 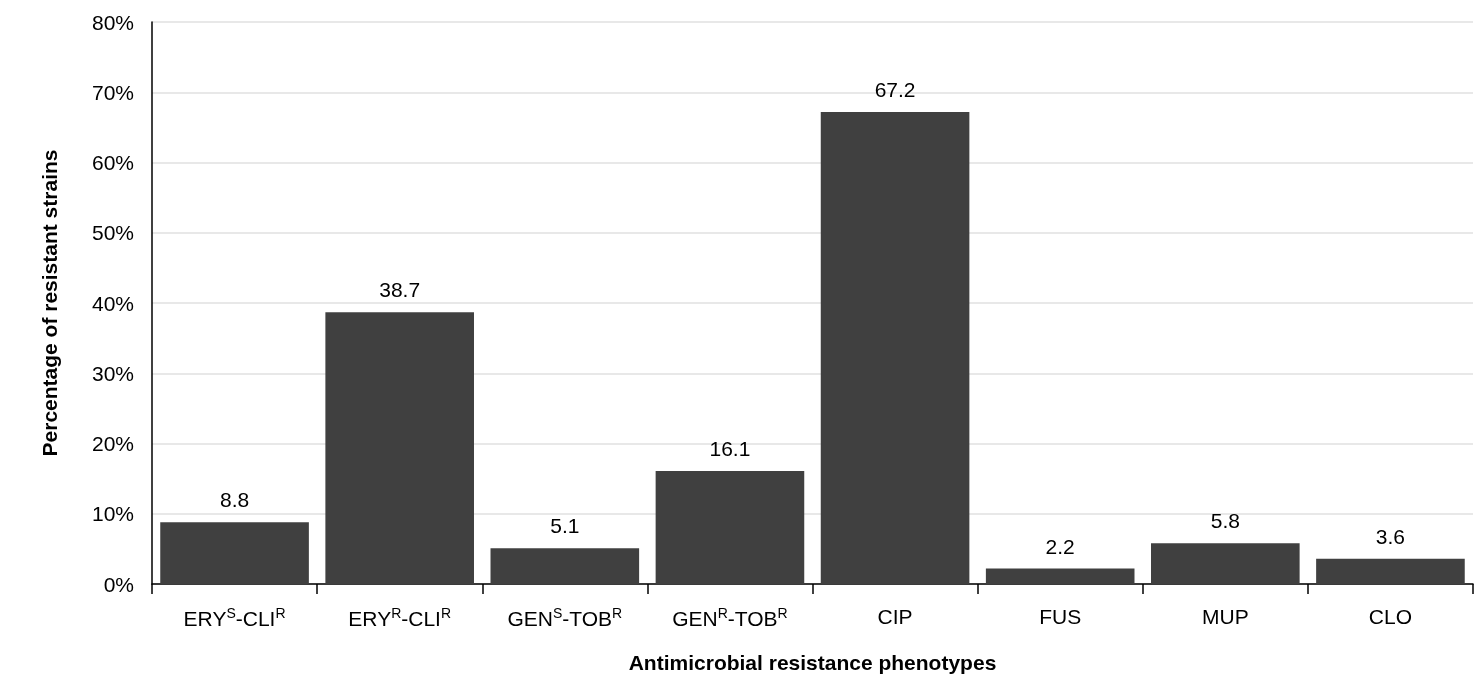 What do you see at coordinates (112, 303) in the screenshot?
I see `y-tick-label: 40%` at bounding box center [112, 303].